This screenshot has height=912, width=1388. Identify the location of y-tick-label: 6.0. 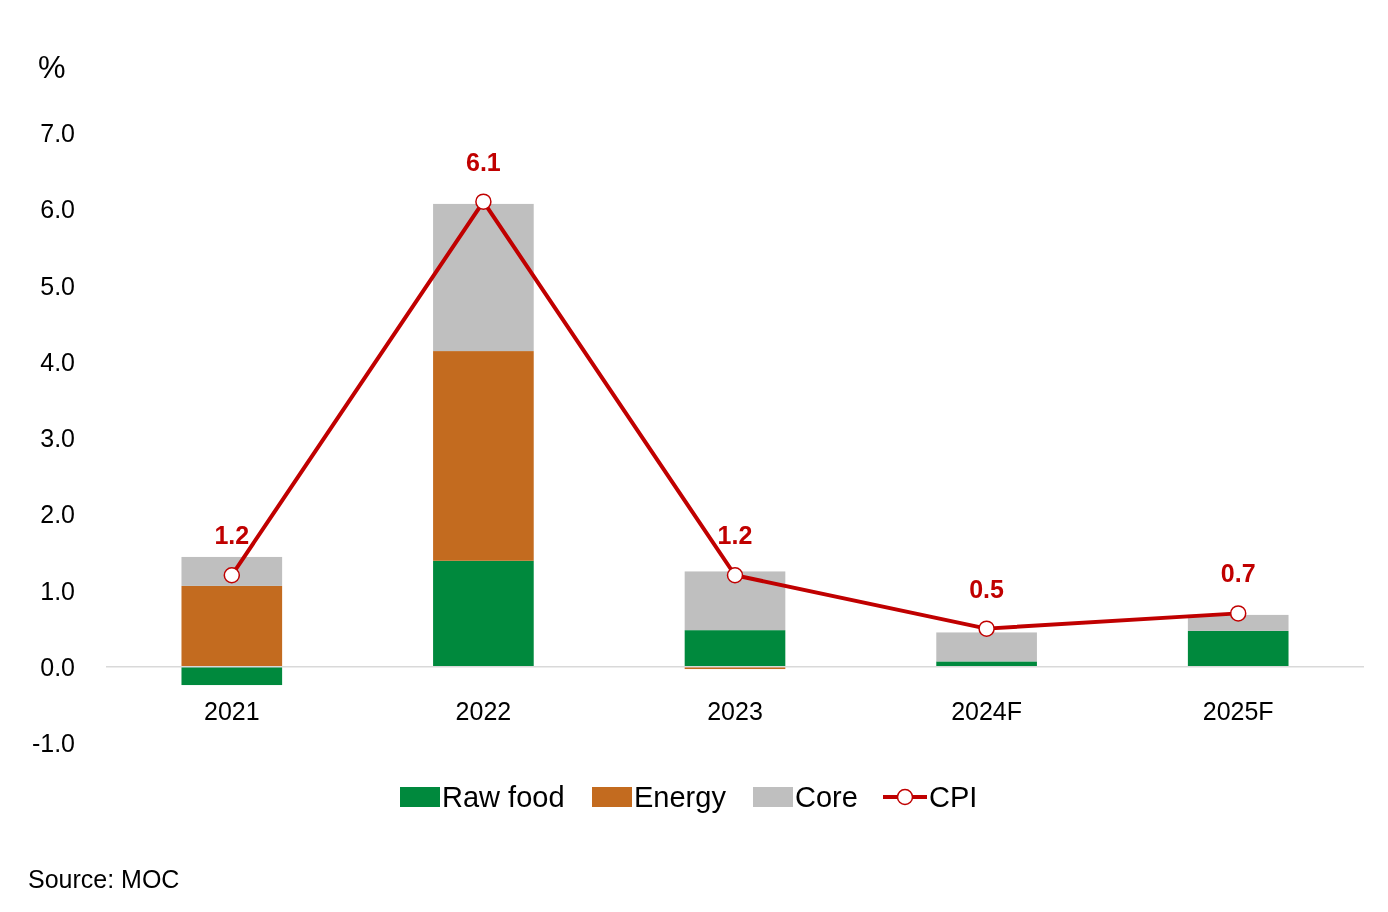
(57, 209).